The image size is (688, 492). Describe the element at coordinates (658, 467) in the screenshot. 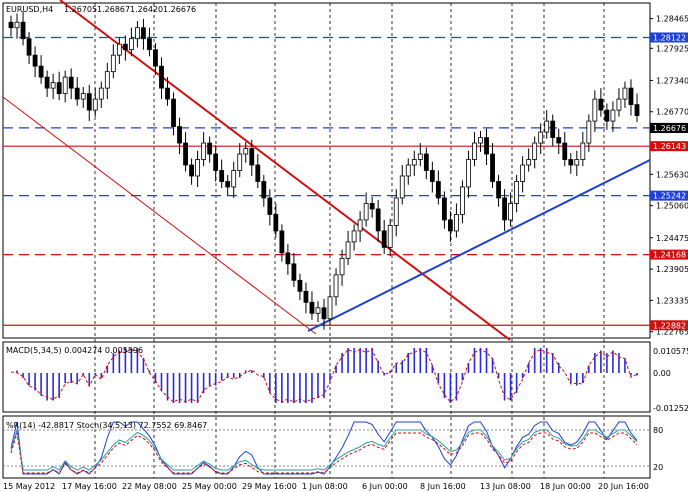

I see `osc-axis-20: 20` at that location.